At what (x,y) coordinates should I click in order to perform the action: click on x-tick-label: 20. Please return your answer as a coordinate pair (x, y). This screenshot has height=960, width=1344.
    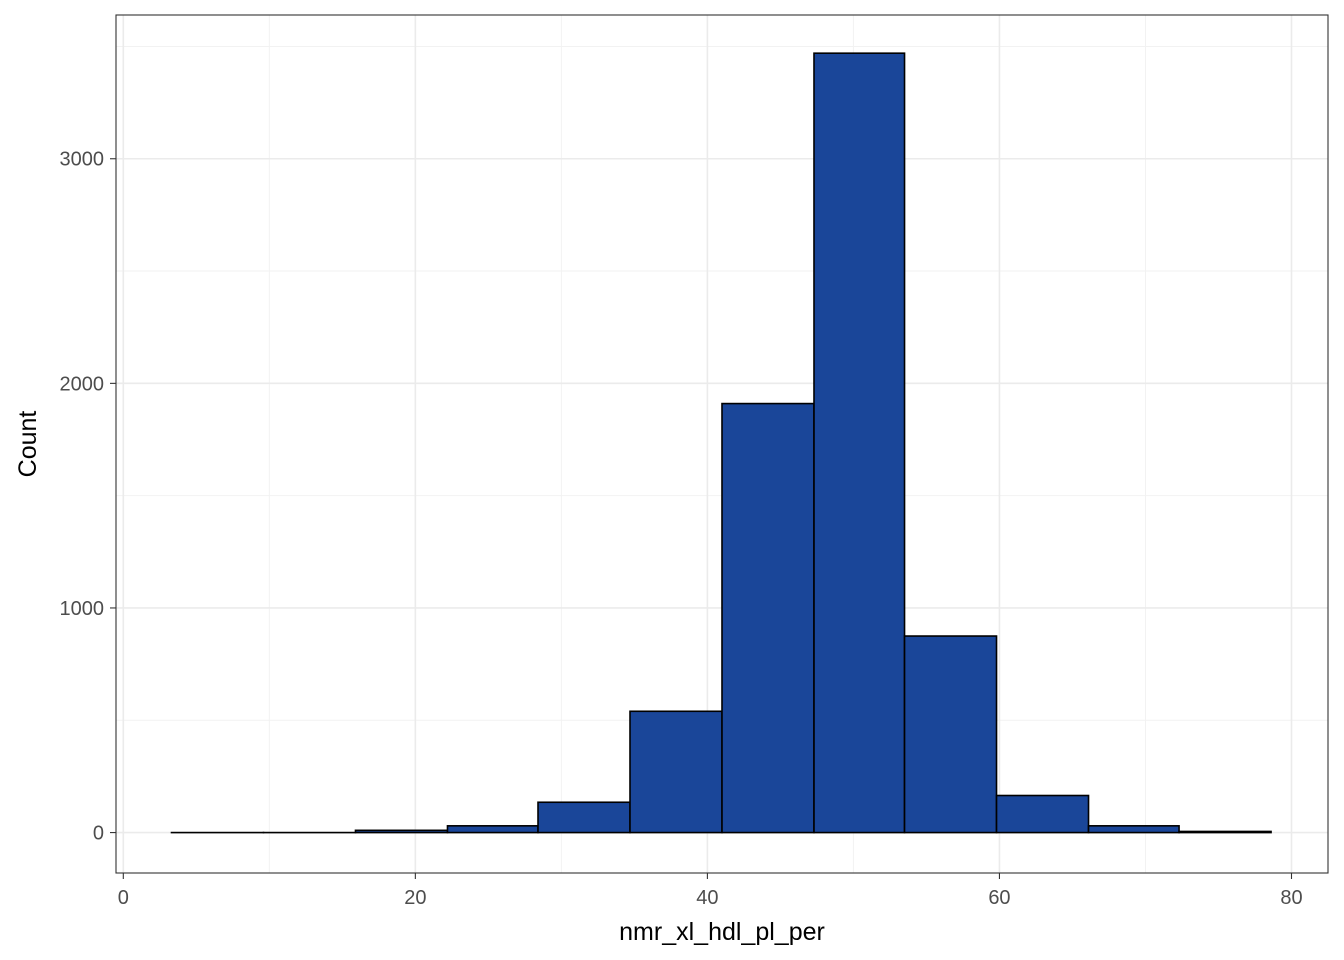
    Looking at the image, I should click on (415, 898).